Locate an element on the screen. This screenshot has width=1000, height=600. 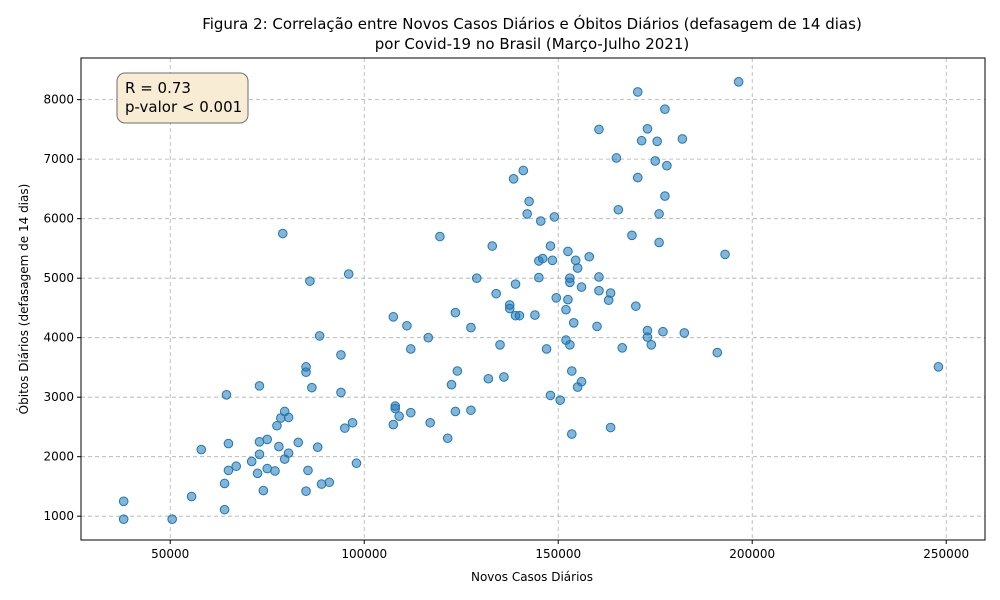
stat-annotation: R = 0.73 p-valor < 0.001 is located at coordinates (182, 98).